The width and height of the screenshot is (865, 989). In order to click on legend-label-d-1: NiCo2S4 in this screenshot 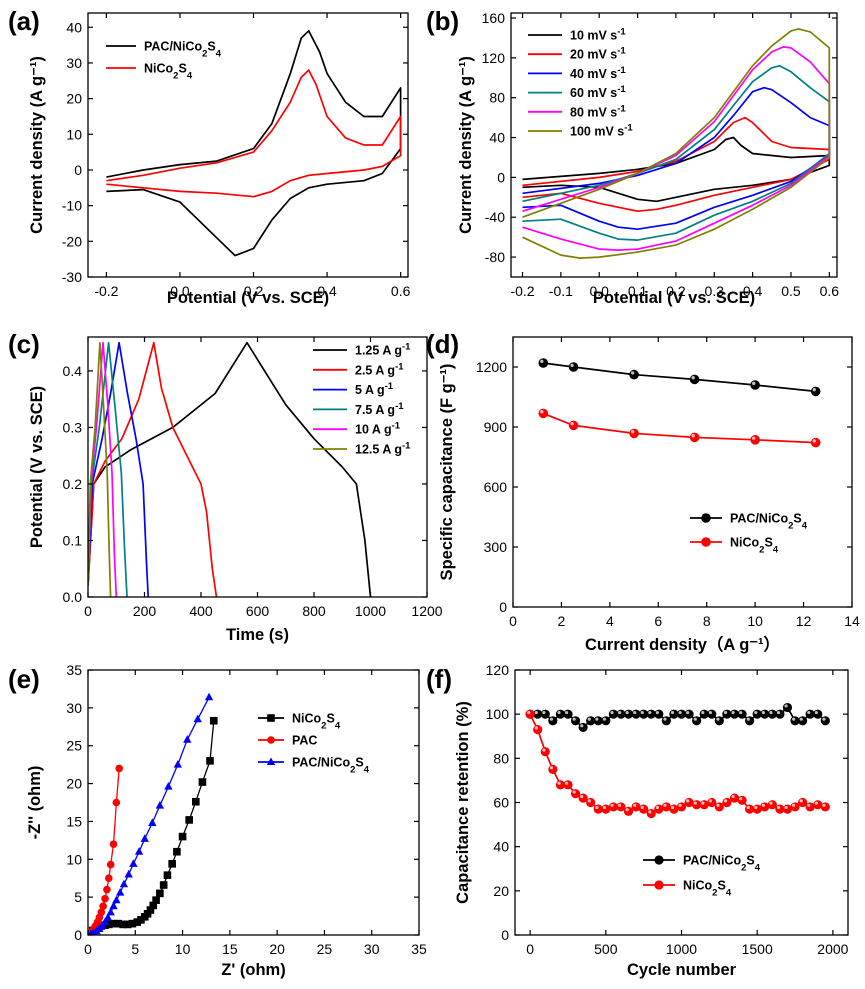, I will do `click(754, 546)`.